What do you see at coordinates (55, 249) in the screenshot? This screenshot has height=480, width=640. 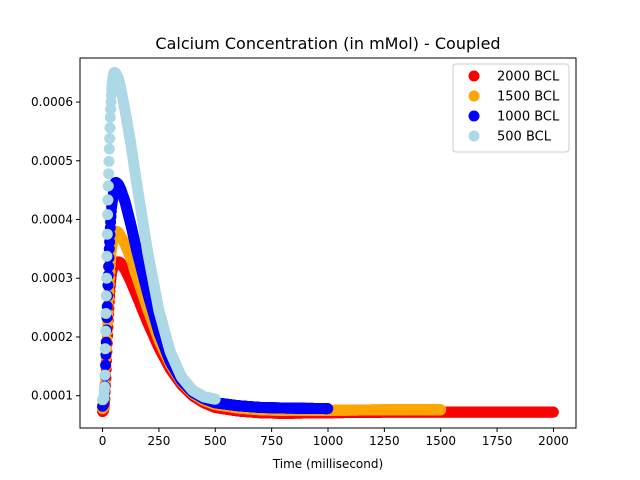 I see `y-axis: 0.0001 0.0002 0.0003 0.0004 0.0005 0.0006` at bounding box center [55, 249].